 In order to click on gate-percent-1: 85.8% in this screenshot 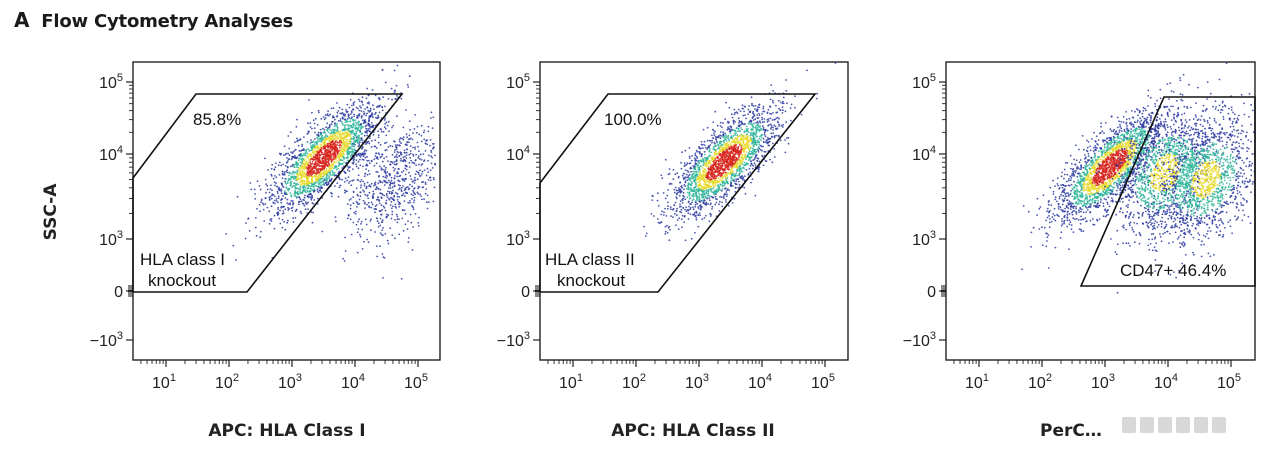, I will do `click(217, 119)`.